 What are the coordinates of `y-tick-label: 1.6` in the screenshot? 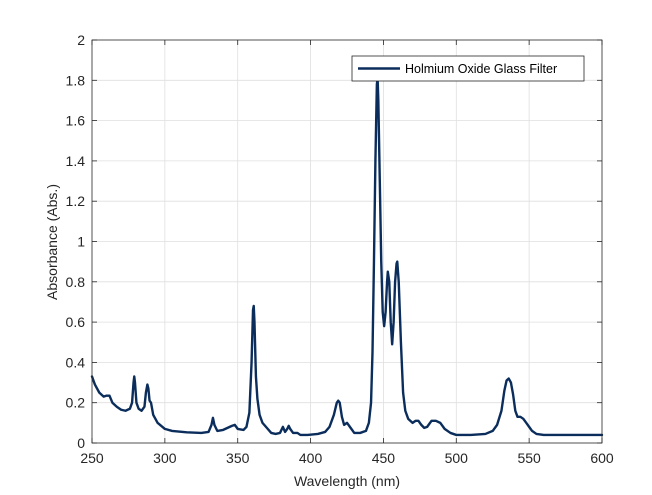 It's located at (76, 121).